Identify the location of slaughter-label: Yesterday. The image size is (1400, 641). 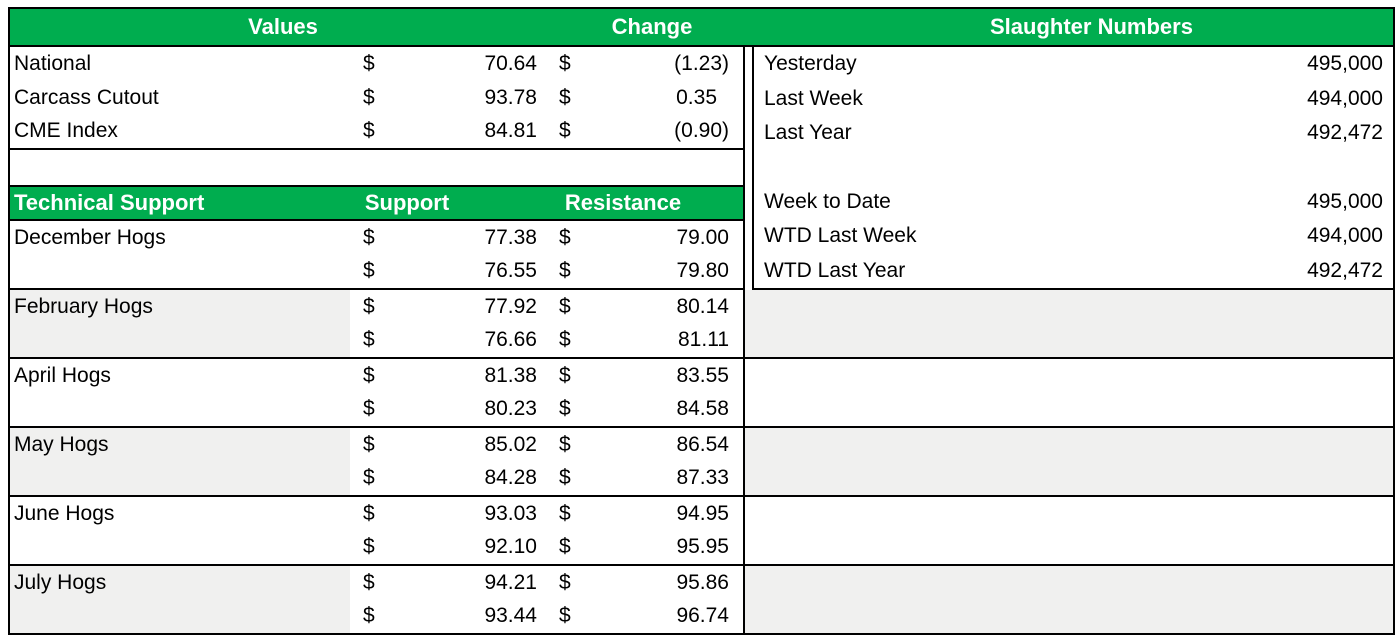
(810, 64).